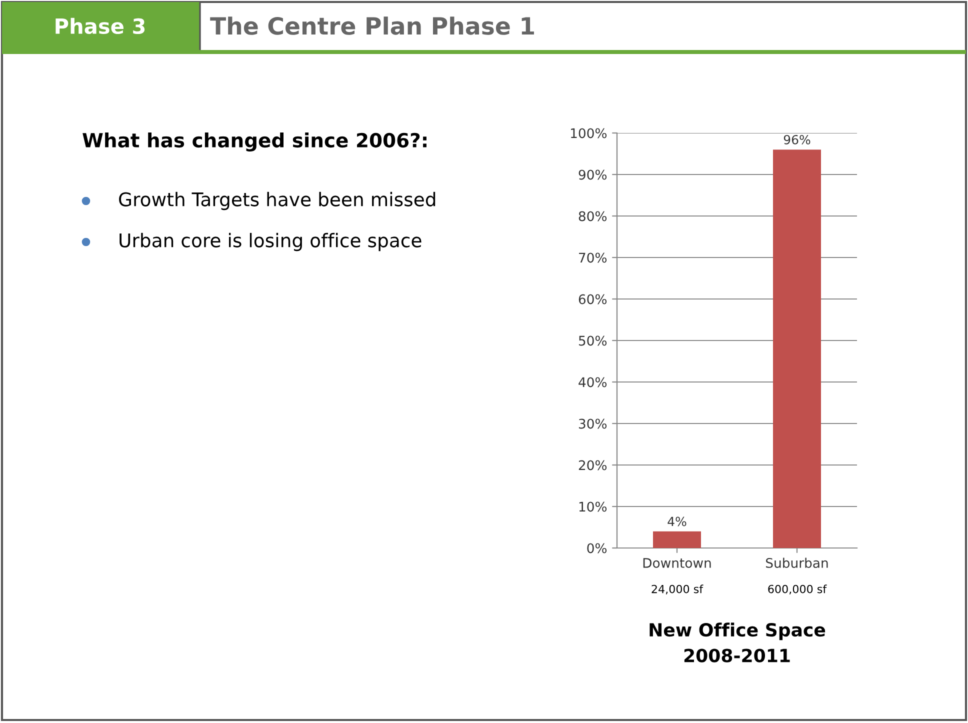 This screenshot has height=723, width=968. Describe the element at coordinates (254, 142) in the screenshot. I see `text: What has changed since 2006?:` at that location.